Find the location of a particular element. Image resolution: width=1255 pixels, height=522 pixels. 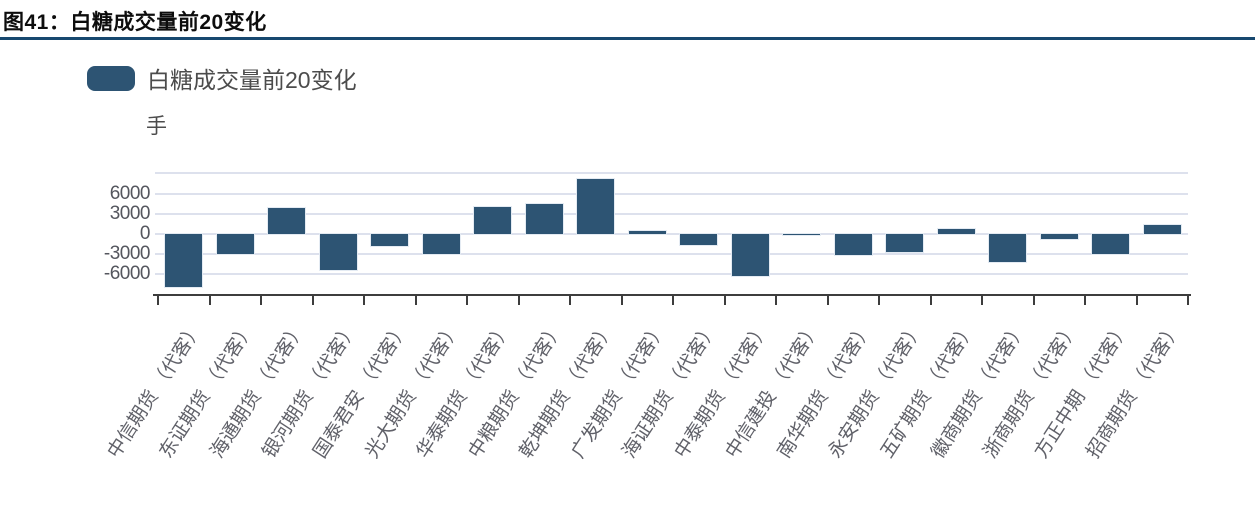

gridline--3000 is located at coordinates (671, 254).